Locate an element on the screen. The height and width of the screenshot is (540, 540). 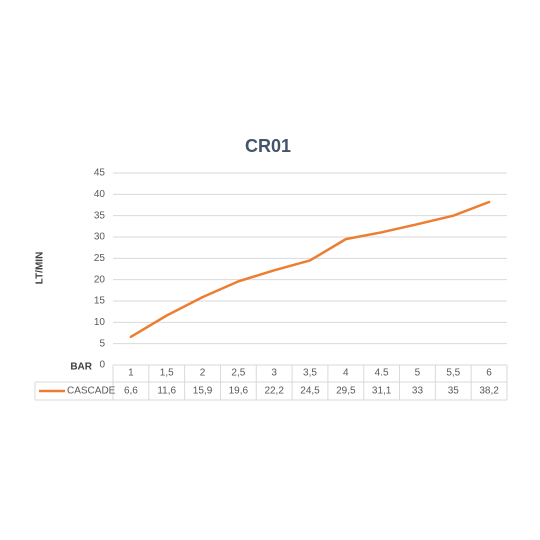
data-table-value: 6,6 is located at coordinates (131, 391).